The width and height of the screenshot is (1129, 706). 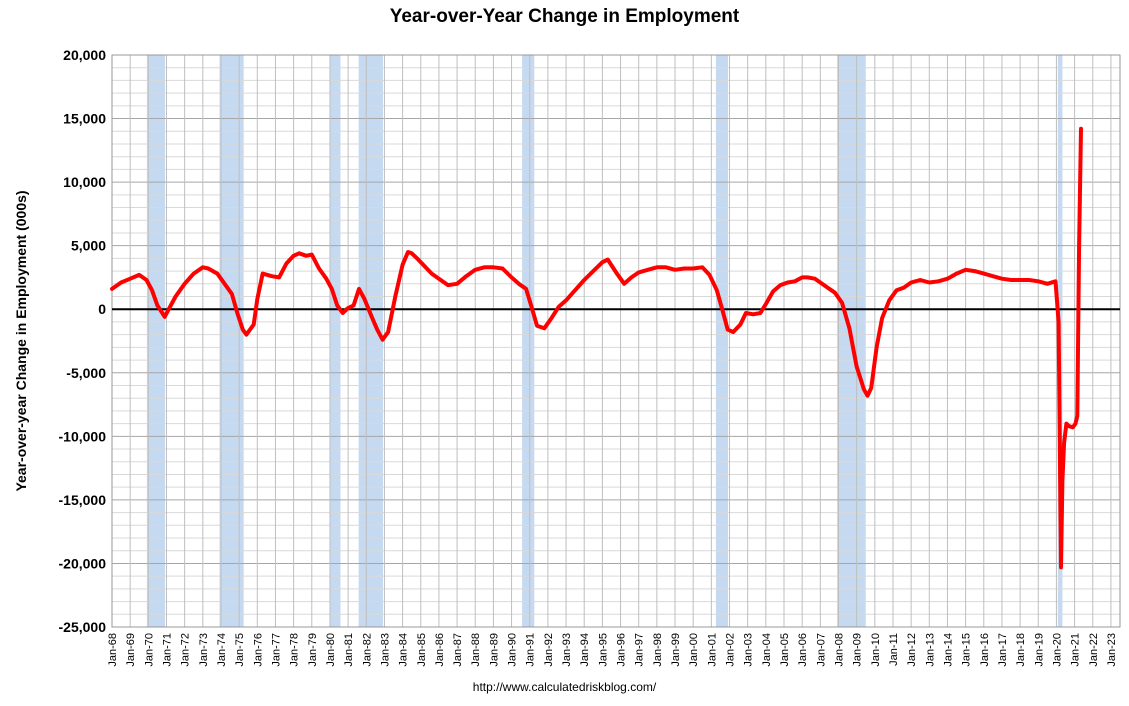 I want to click on x-tick-label: Jan-17, so click(x=1003, y=650).